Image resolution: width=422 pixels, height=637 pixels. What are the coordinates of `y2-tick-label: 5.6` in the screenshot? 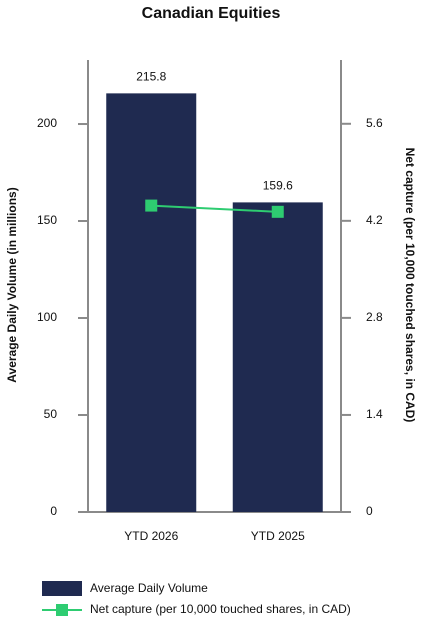 It's located at (374, 123).